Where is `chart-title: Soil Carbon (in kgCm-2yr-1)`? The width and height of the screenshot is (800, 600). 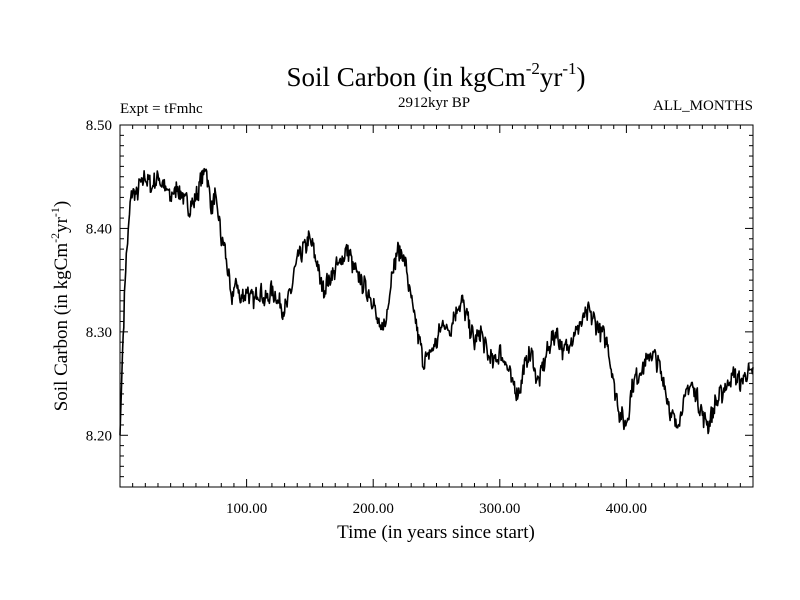 chart-title: Soil Carbon (in kgCm-2yr-1) is located at coordinates (435, 75).